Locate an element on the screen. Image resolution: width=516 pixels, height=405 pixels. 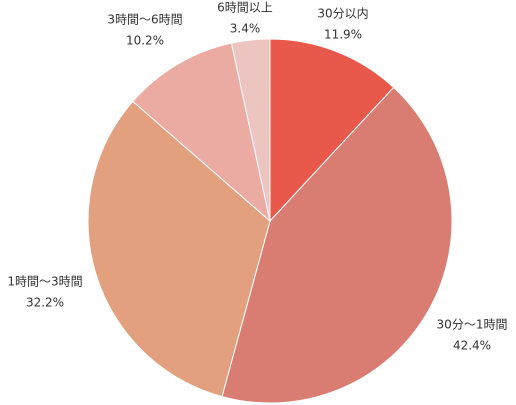
slice-label: 3時間〜6時間 is located at coordinates (144, 20).